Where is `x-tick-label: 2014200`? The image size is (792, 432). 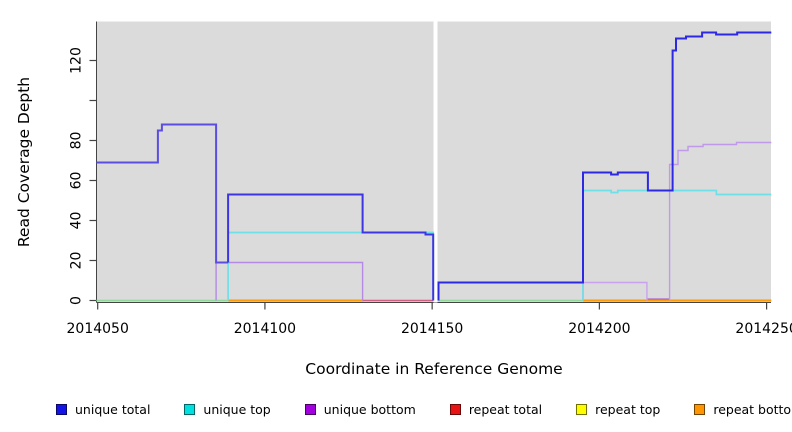 x-tick-label: 2014200 is located at coordinates (599, 329).